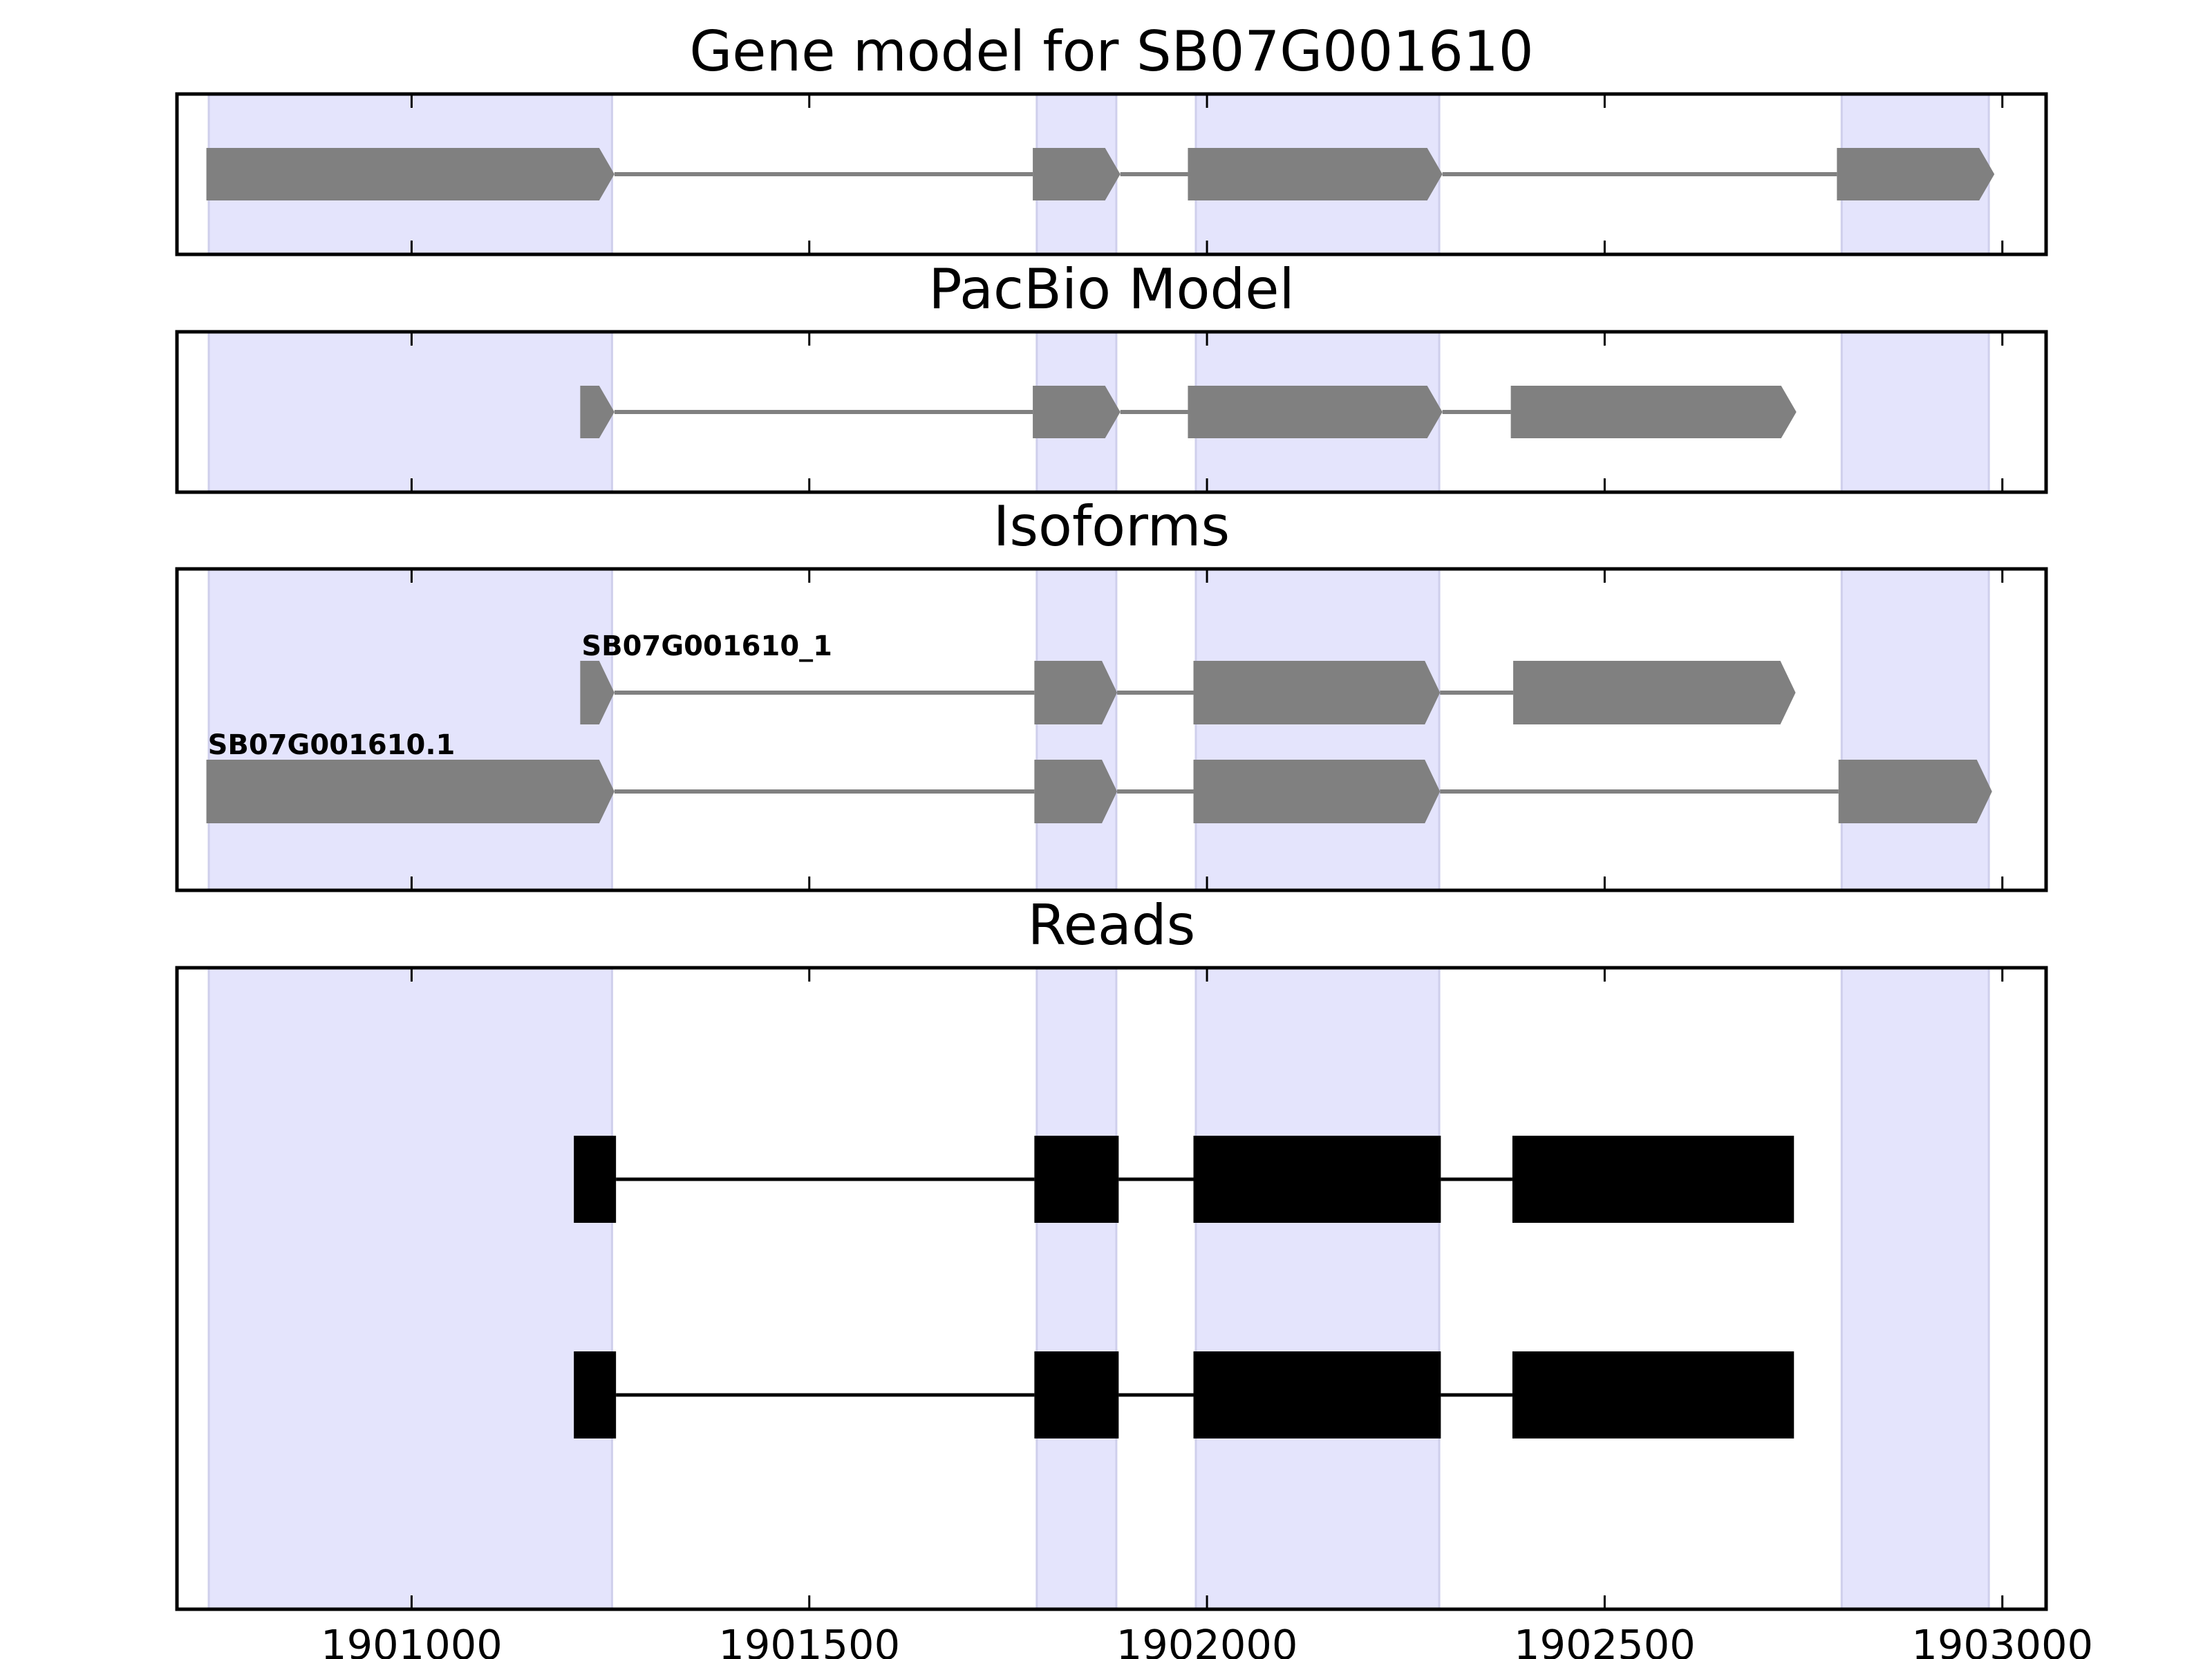 Image resolution: width=2212 pixels, height=1659 pixels. Describe the element at coordinates (1605, 1640) in the screenshot. I see `x-tick-label: 1902500` at that location.